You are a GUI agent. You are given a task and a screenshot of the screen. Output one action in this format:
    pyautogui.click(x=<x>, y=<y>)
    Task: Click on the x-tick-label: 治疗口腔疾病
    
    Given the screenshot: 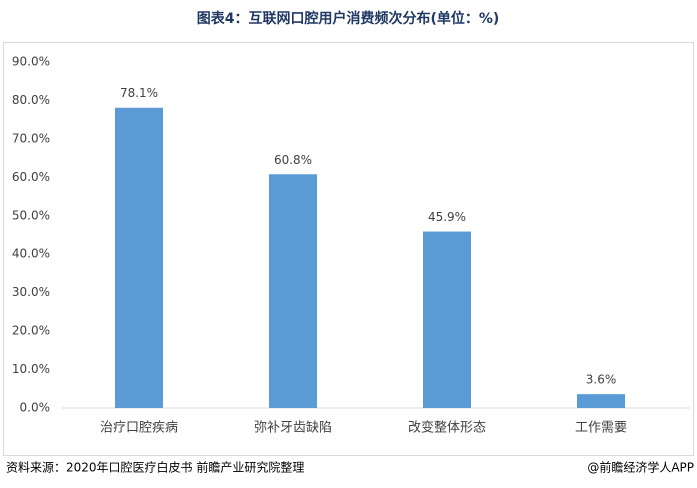 What is the action you would take?
    pyautogui.click(x=139, y=428)
    